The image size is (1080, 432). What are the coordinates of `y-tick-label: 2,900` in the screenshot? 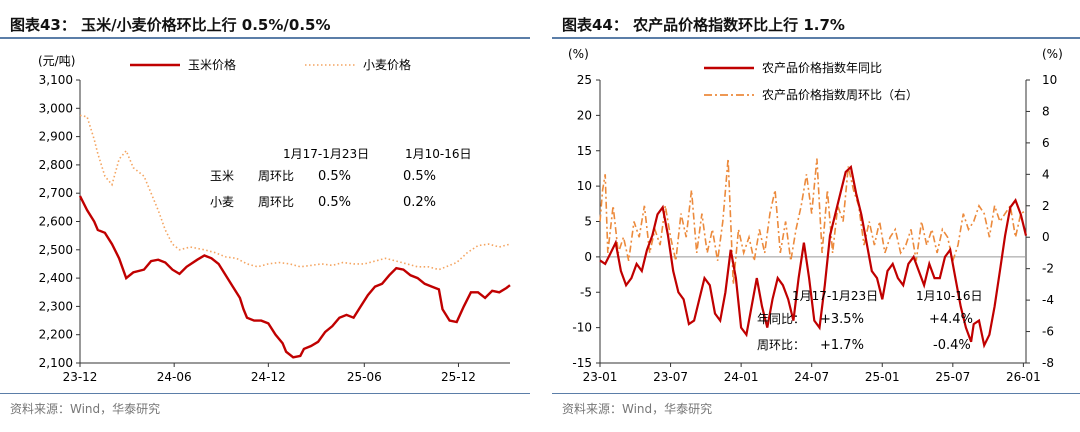 It's located at (56, 137).